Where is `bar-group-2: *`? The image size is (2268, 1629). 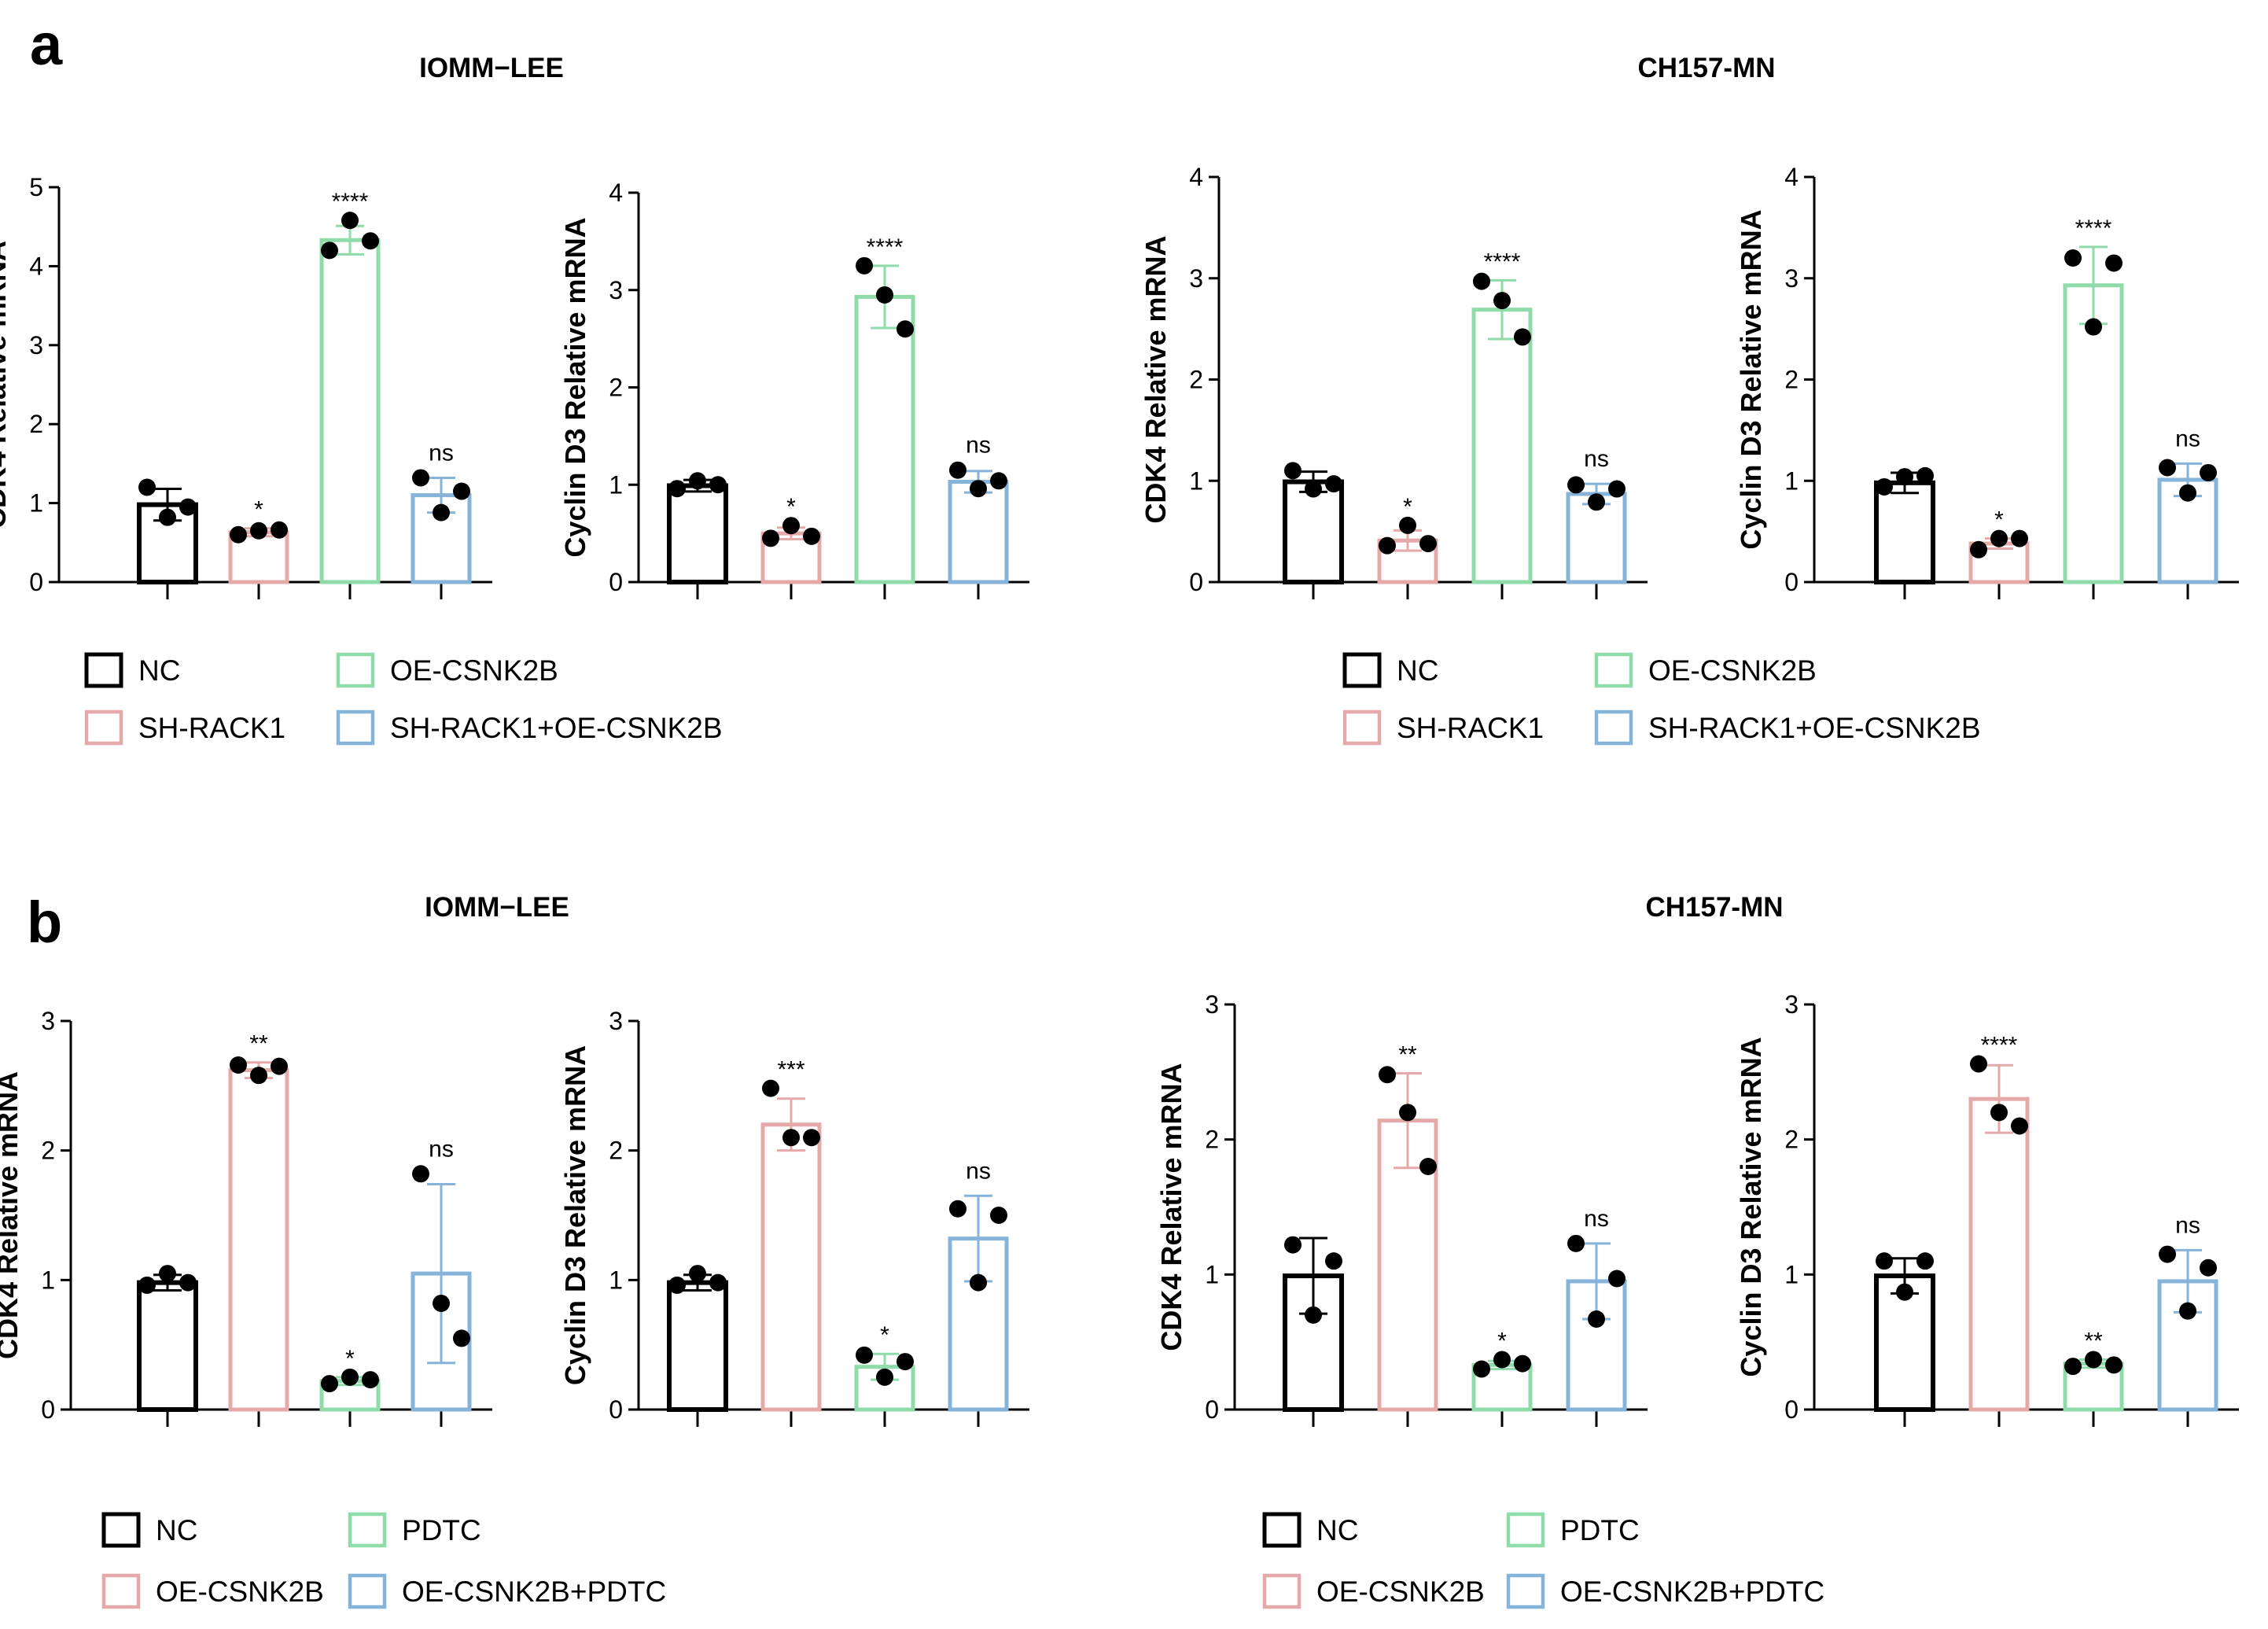
bar-group-2: * is located at coordinates (884, 1374).